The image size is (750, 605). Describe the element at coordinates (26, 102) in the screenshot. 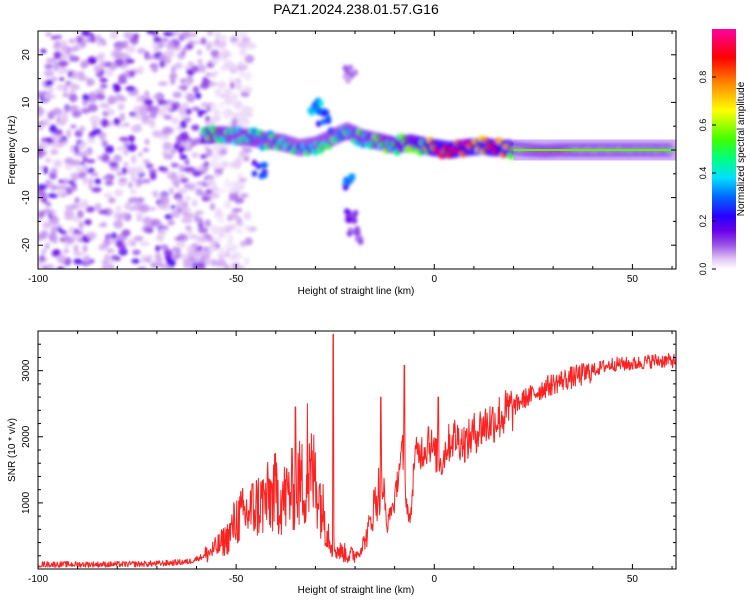

I see `spectrogram-ytick-label: 10` at that location.